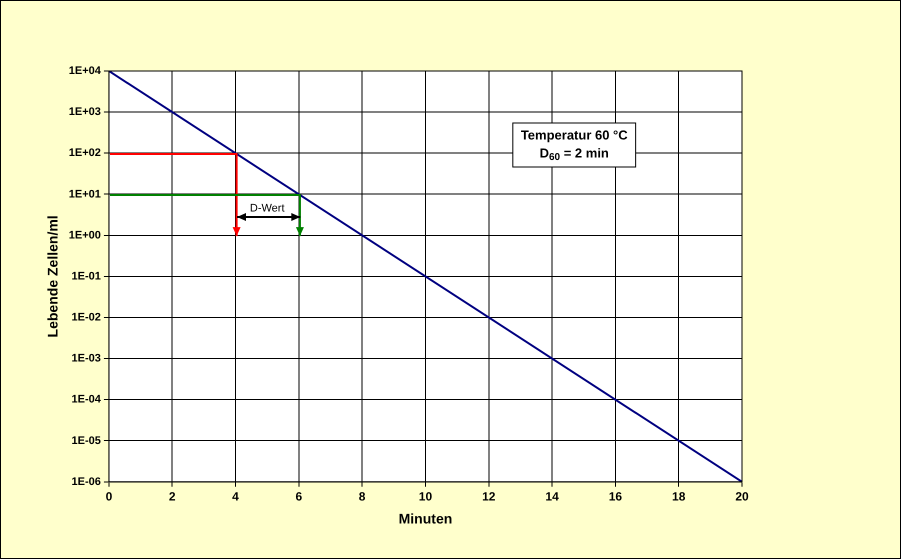  Describe the element at coordinates (87, 400) in the screenshot. I see `y-tick-label: 1E-04` at that location.